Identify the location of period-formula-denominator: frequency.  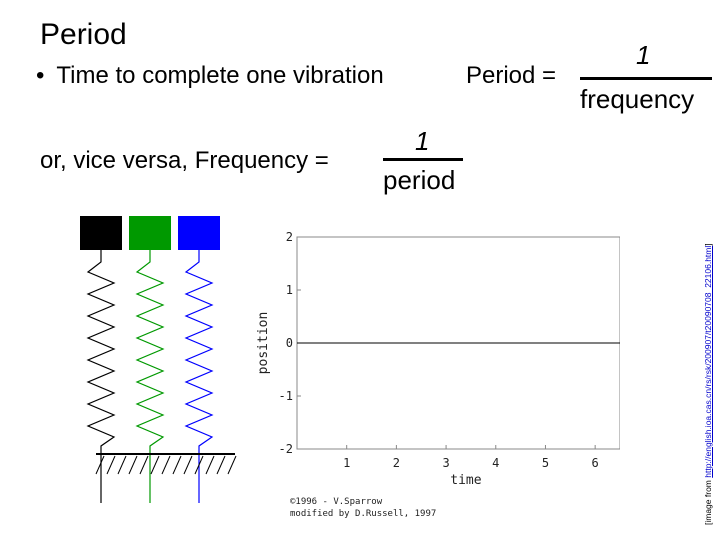
(637, 99).